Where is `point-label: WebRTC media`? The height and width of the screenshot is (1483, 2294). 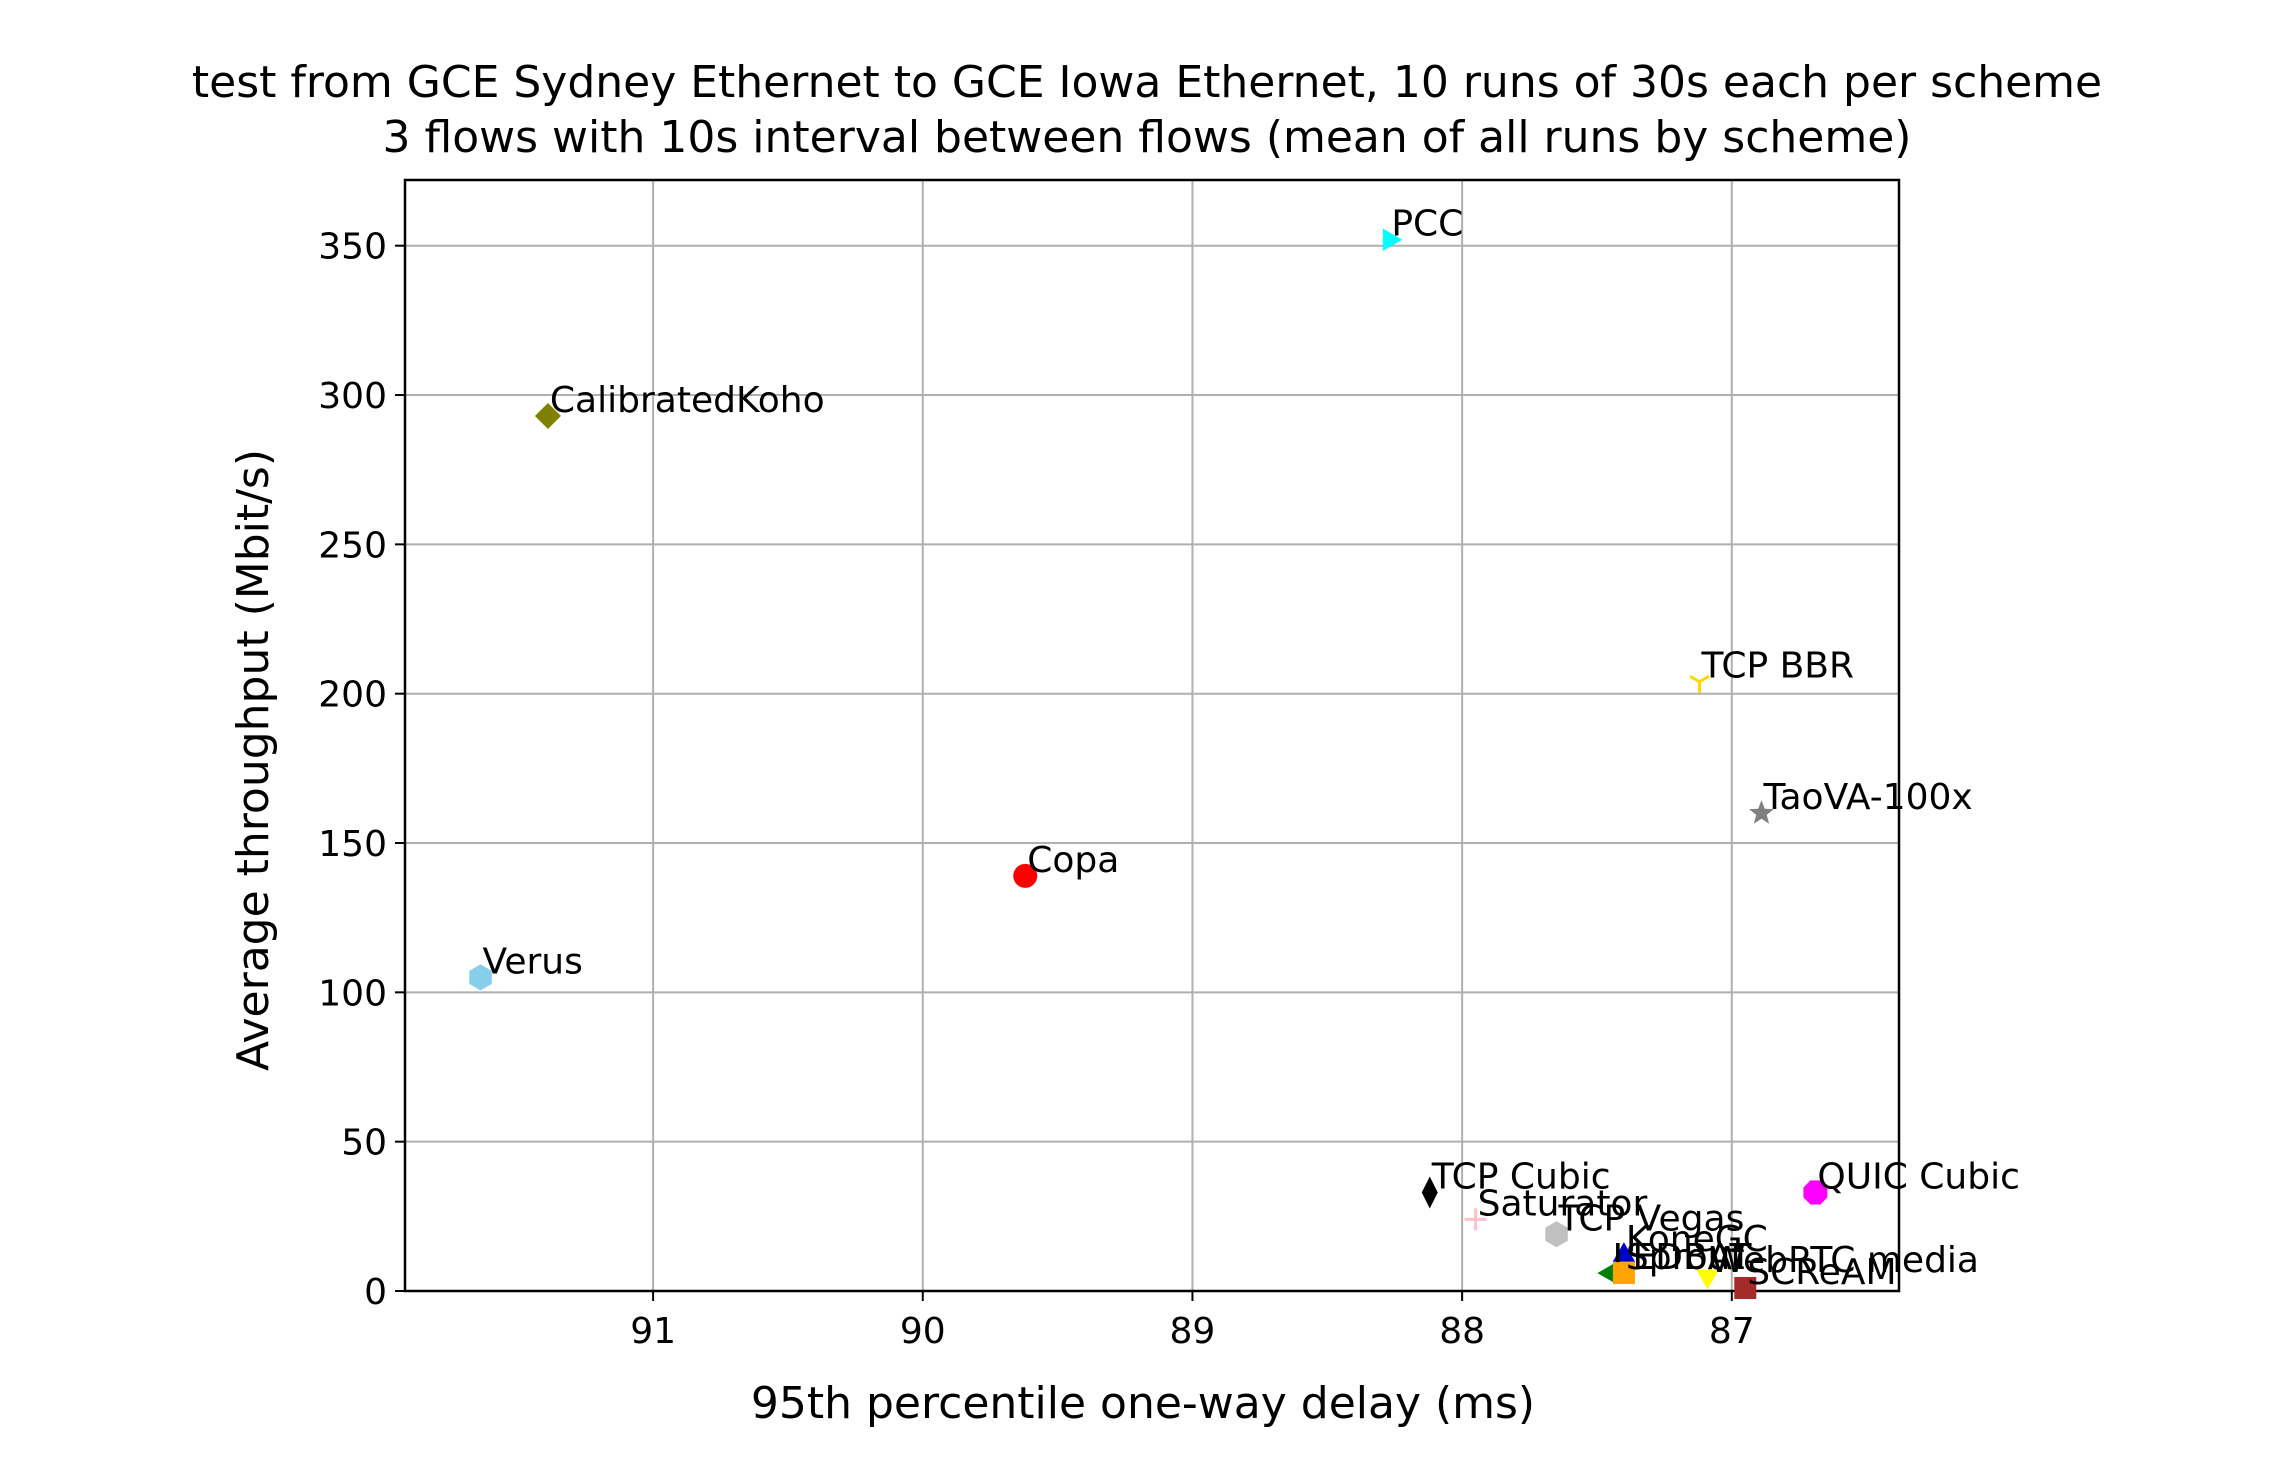 point-label: WebRTC media is located at coordinates (1844, 1260).